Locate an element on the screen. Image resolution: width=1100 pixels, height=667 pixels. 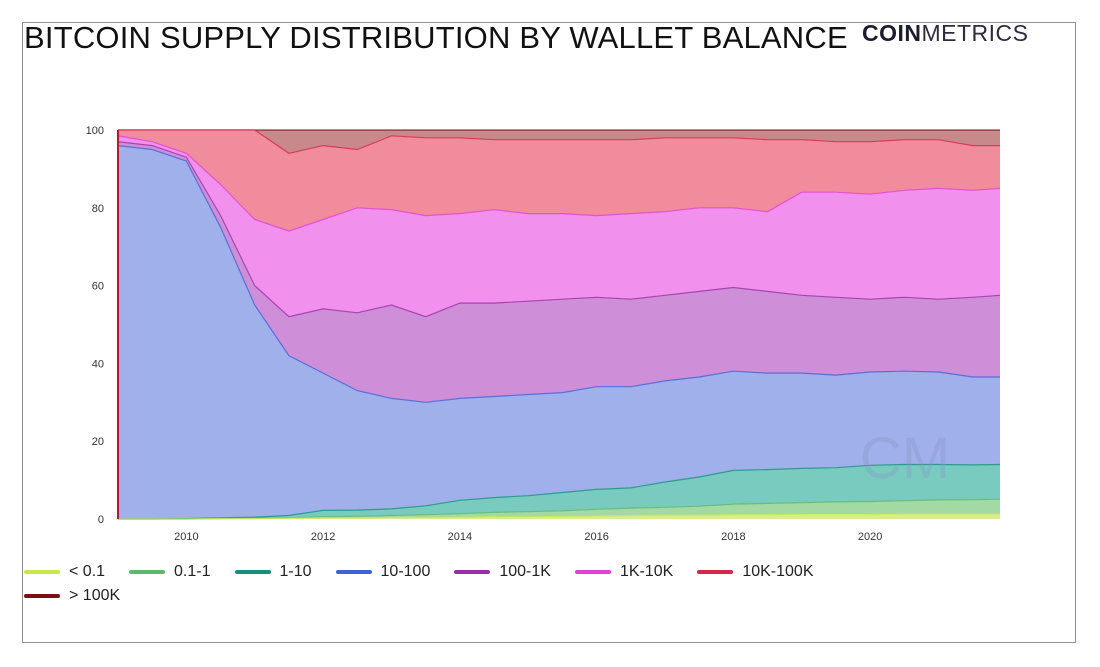
y-tick-label: 100 is located at coordinates (95, 131).